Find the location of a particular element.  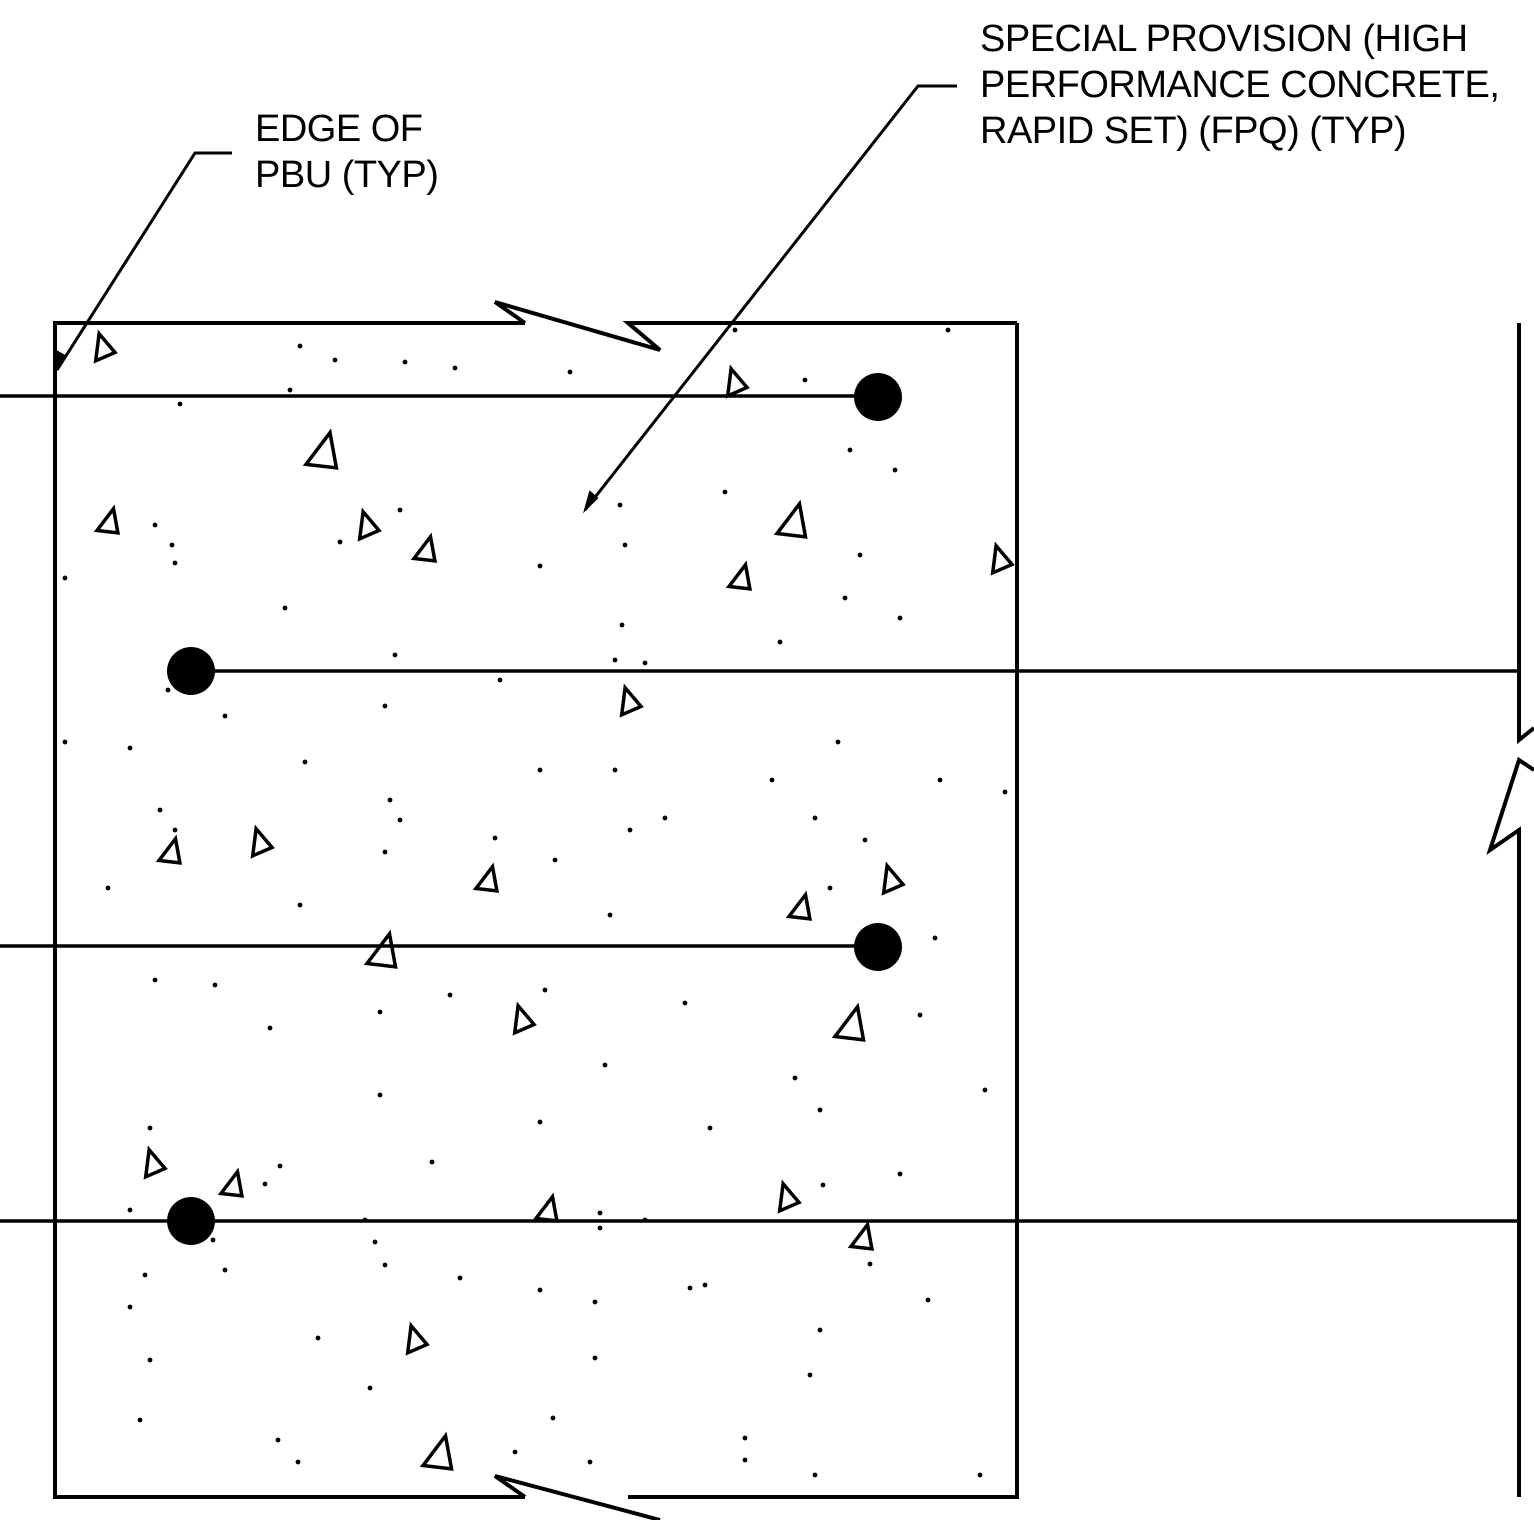

special-provision-callout-line-2: PERFORMANCE CONCRETE, is located at coordinates (1240, 85).